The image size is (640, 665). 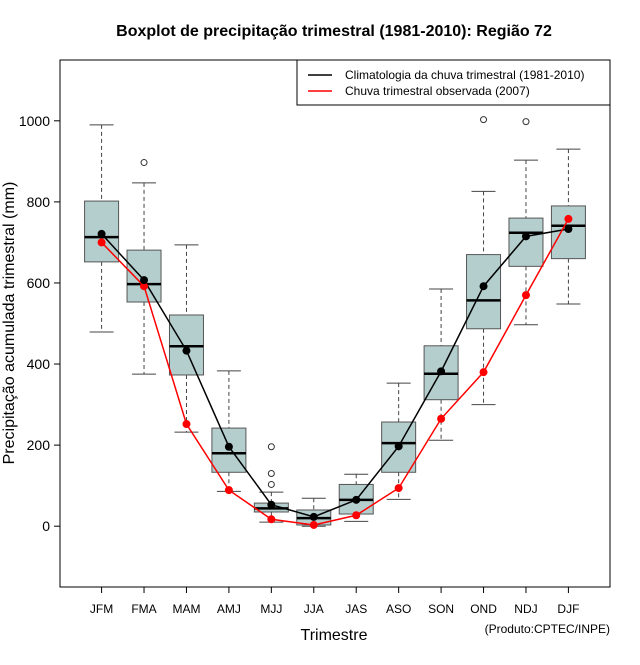 I want to click on legend-box, so click(x=453, y=82).